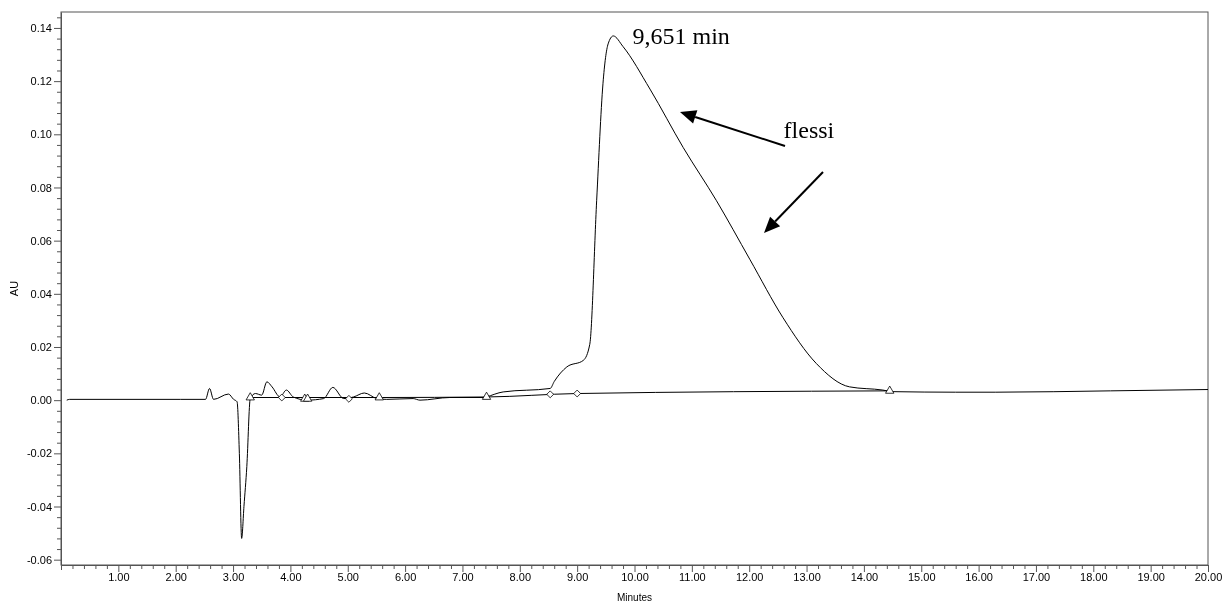 This screenshot has width=1224, height=605. Describe the element at coordinates (39, 453) in the screenshot. I see `y-tick-label: -0.02` at that location.